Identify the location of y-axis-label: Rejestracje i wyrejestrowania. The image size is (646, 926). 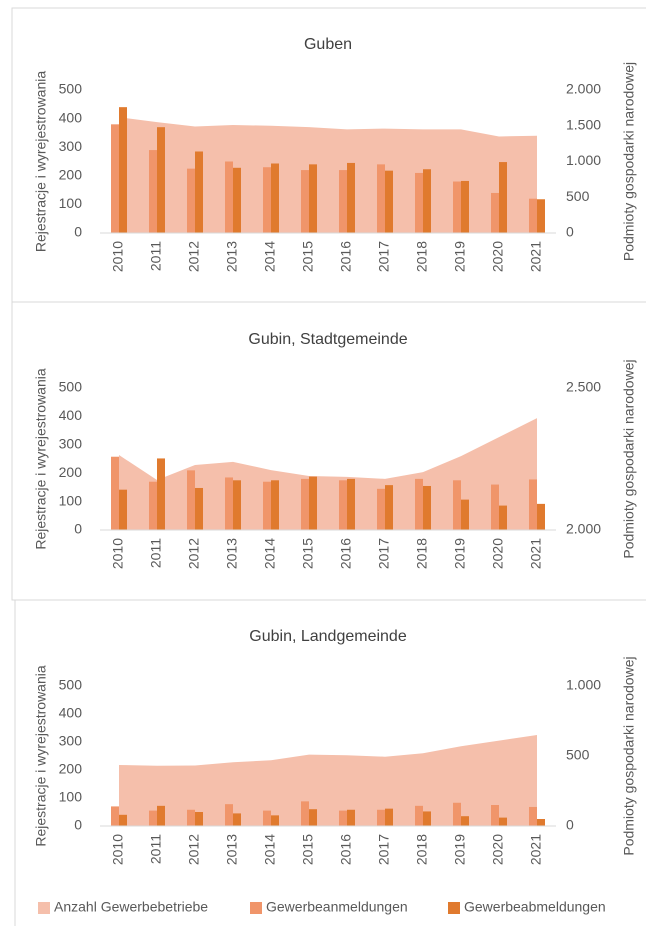
(41, 459).